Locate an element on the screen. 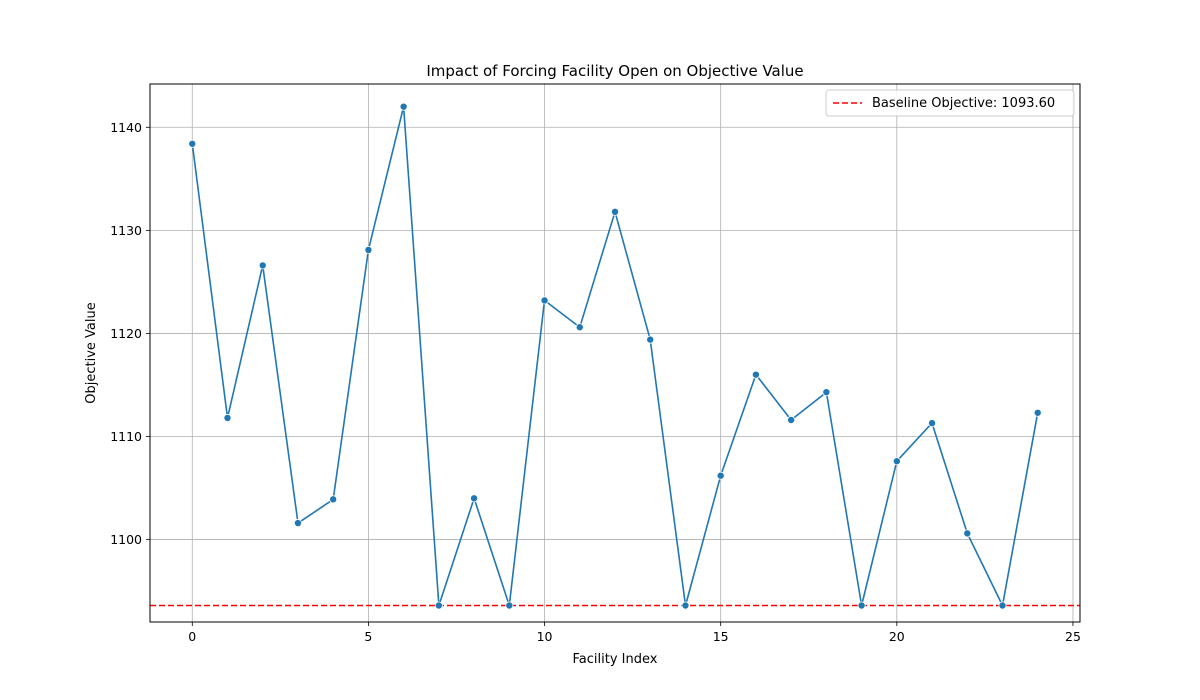 The width and height of the screenshot is (1200, 700). y-tick-label: 1110 is located at coordinates (126, 436).